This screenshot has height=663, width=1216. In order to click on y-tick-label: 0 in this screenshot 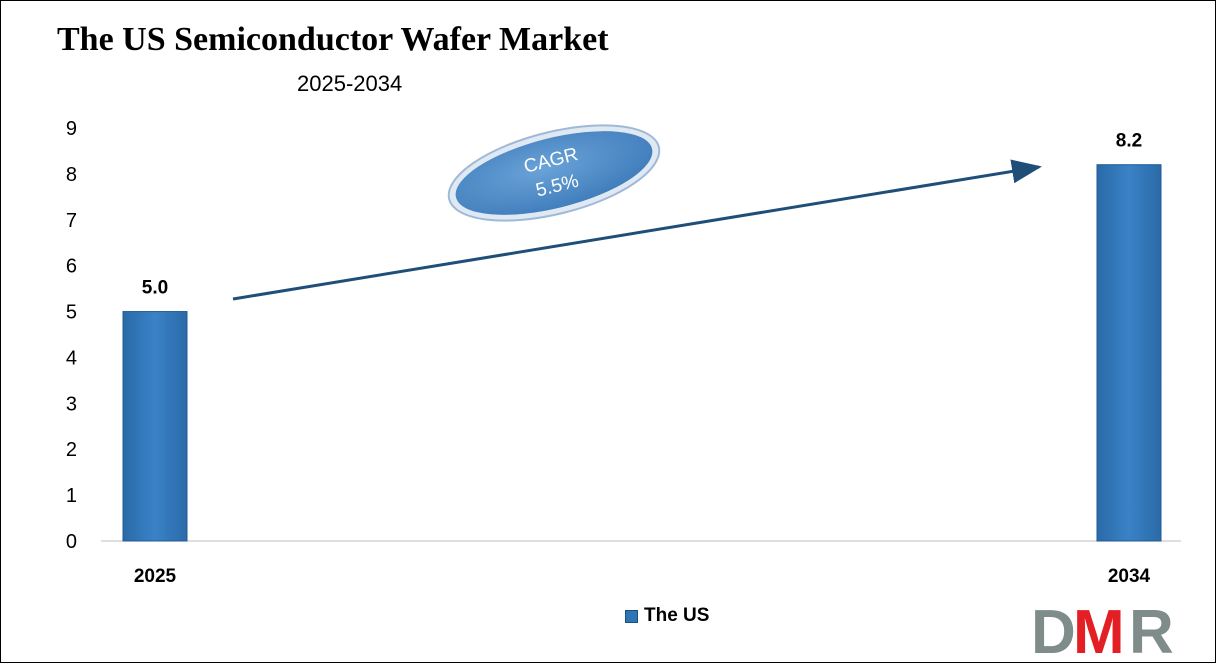, I will do `click(71, 542)`.